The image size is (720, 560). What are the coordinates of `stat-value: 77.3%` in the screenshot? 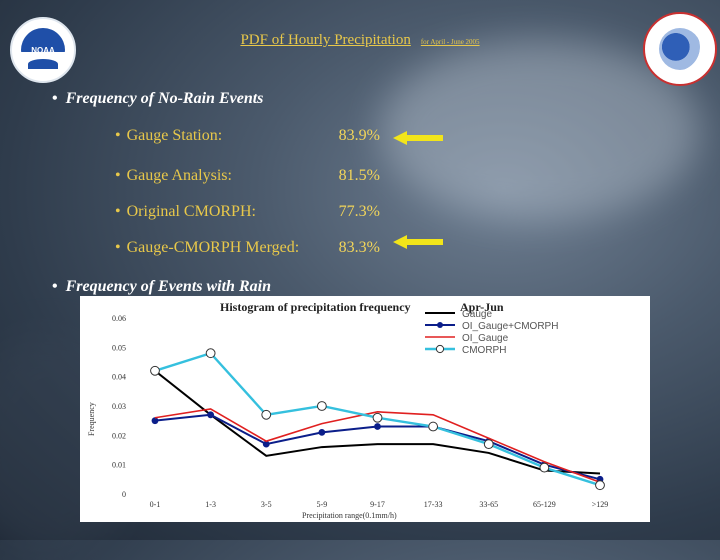 It's located at (359, 211).